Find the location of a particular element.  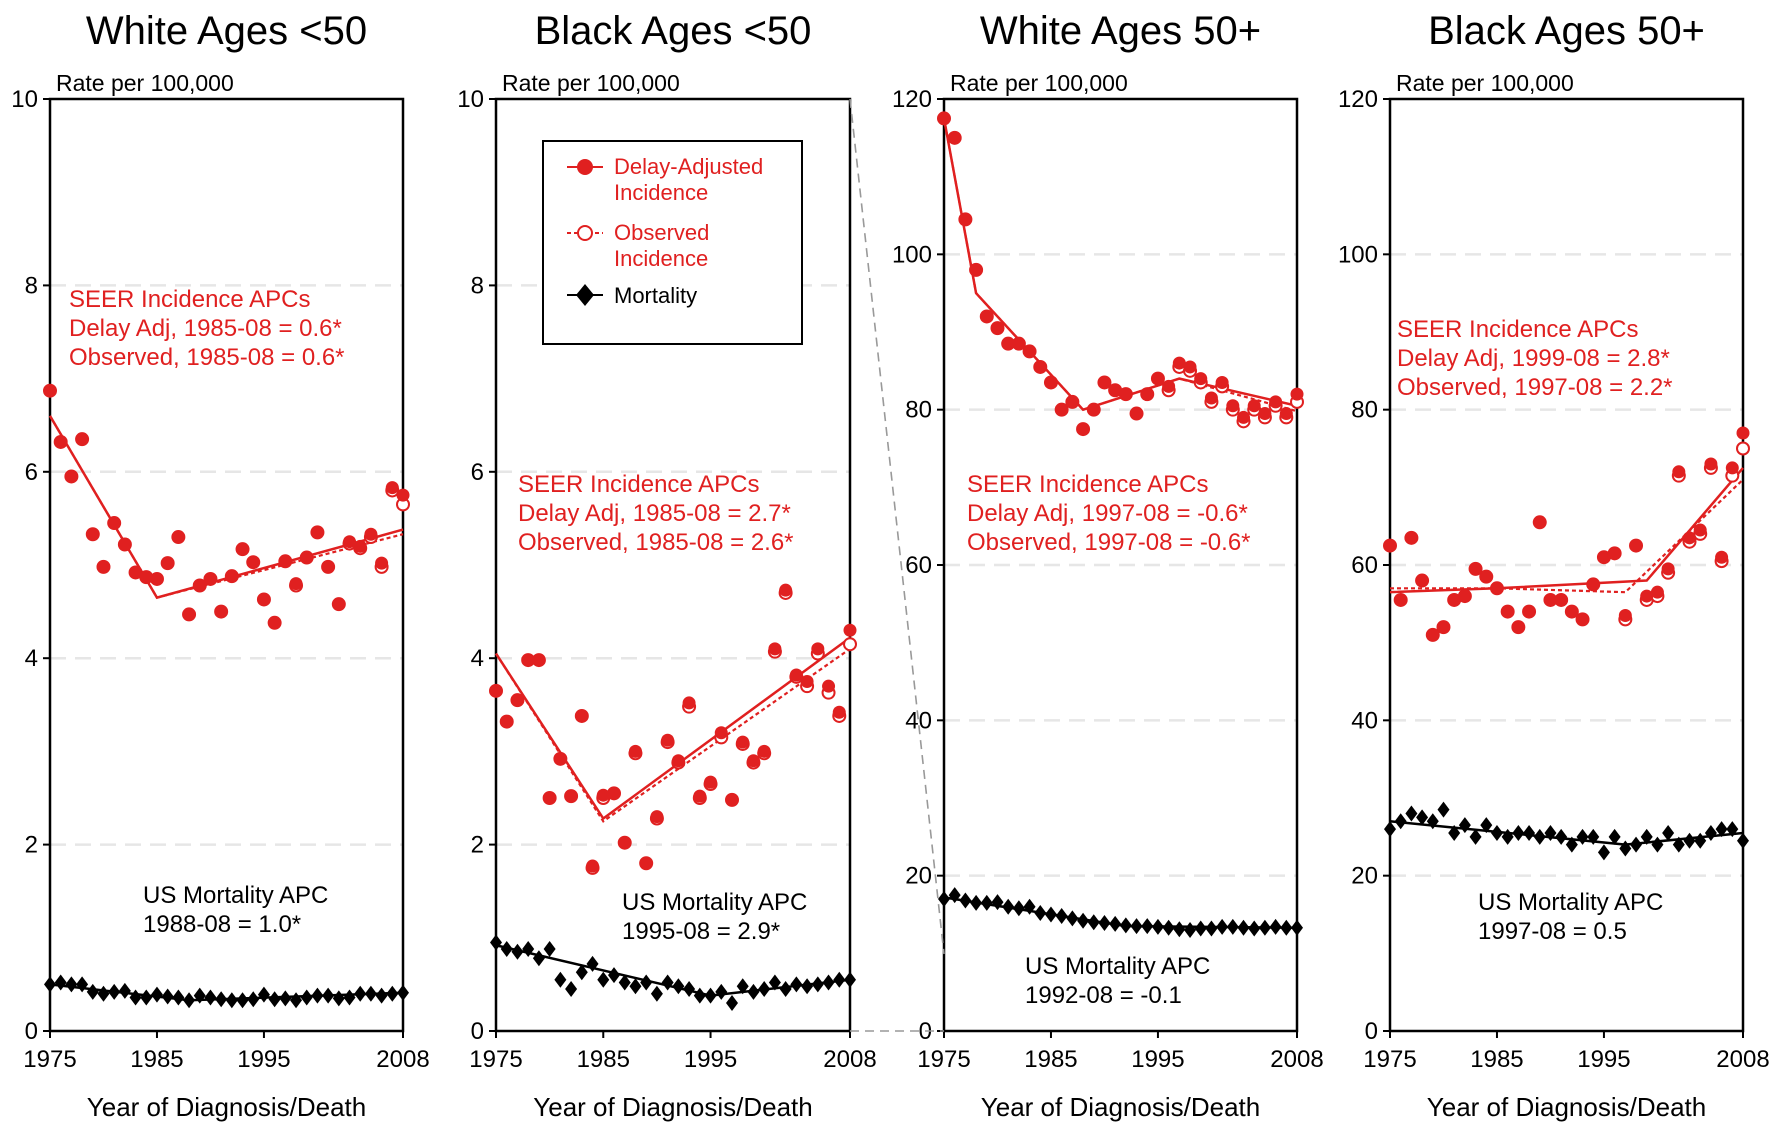

x-tick-label: 1975 is located at coordinates (495, 1059).